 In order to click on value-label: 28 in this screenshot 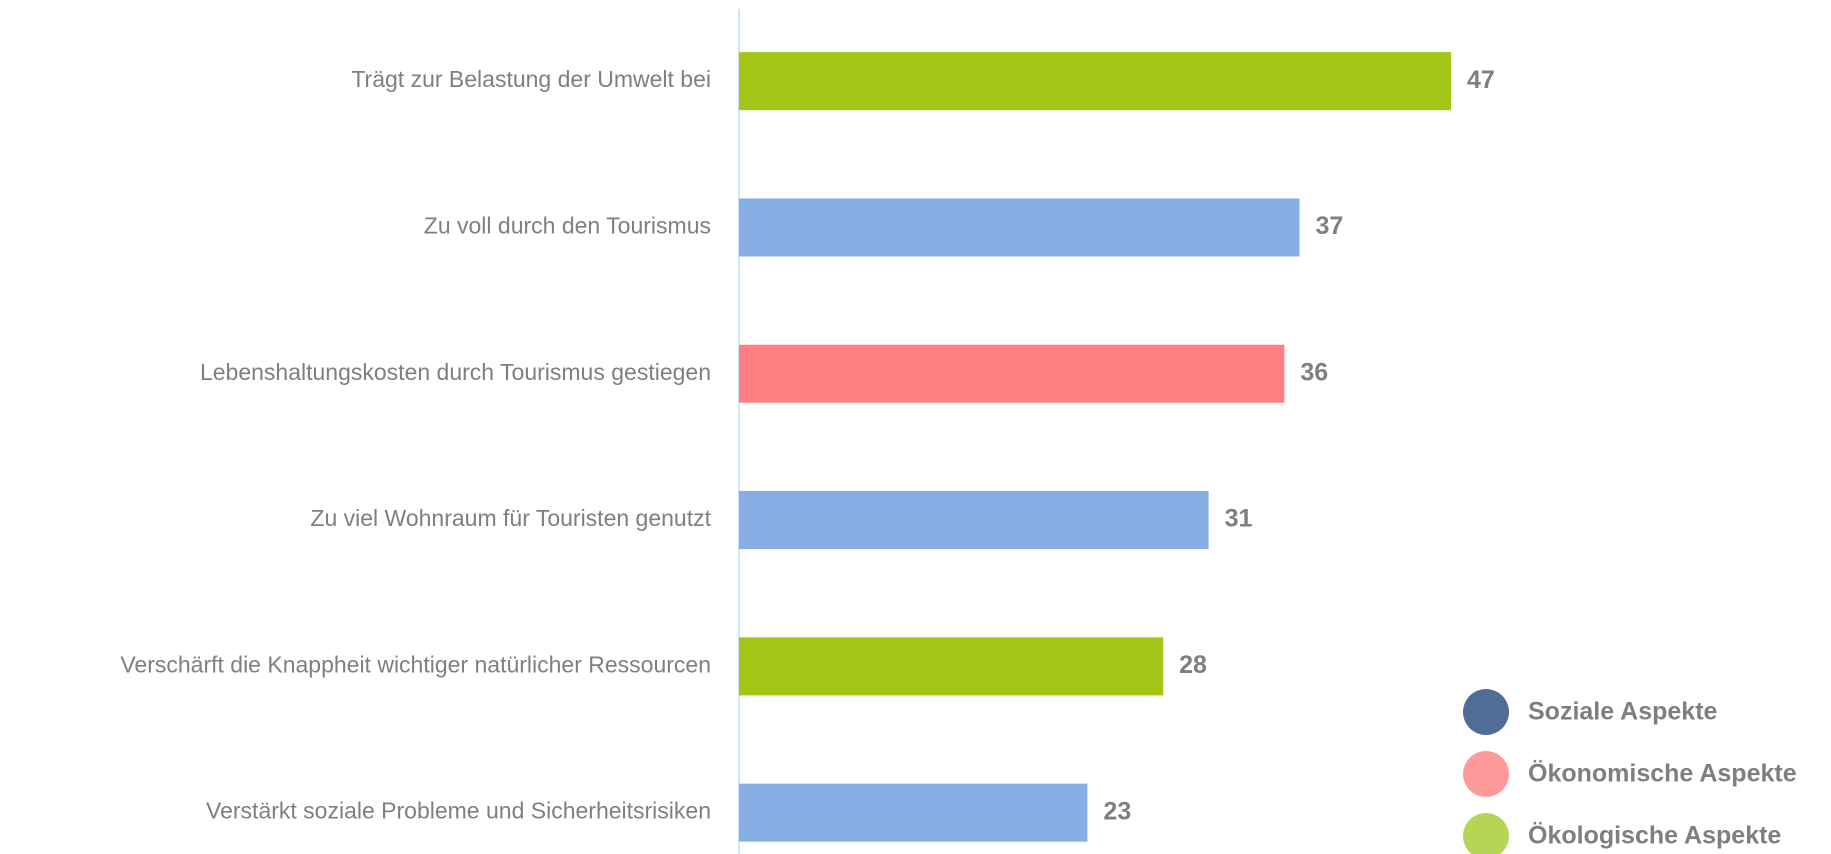, I will do `click(1193, 665)`.